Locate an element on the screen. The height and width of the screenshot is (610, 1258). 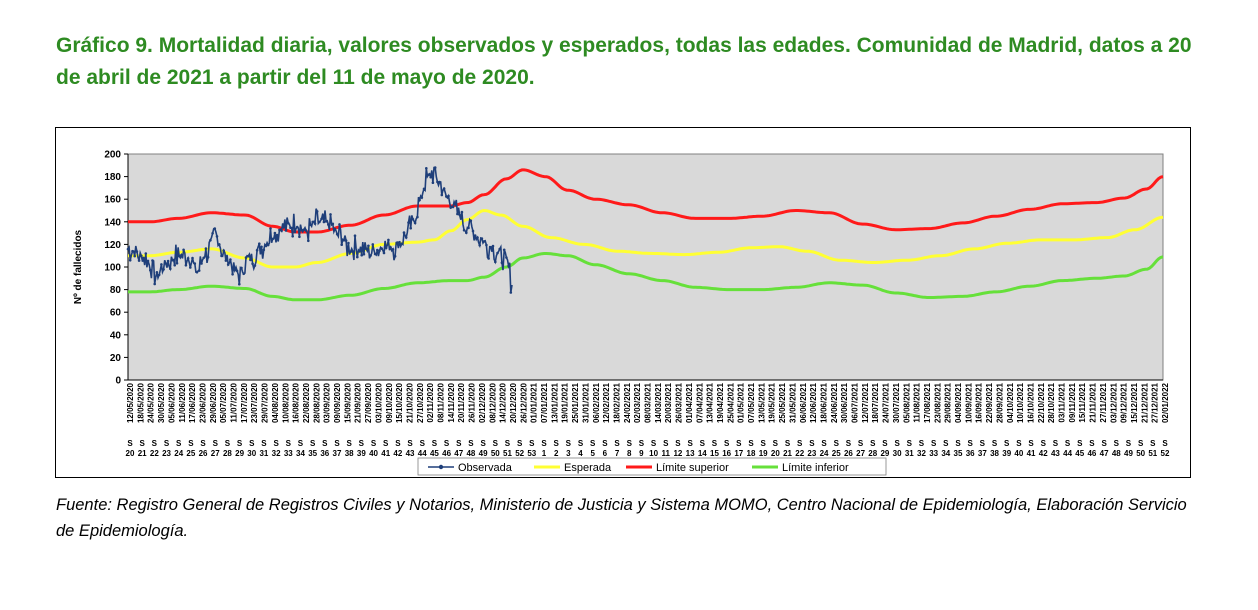
x-date-label: 01/04/2021 is located at coordinates (689, 402).